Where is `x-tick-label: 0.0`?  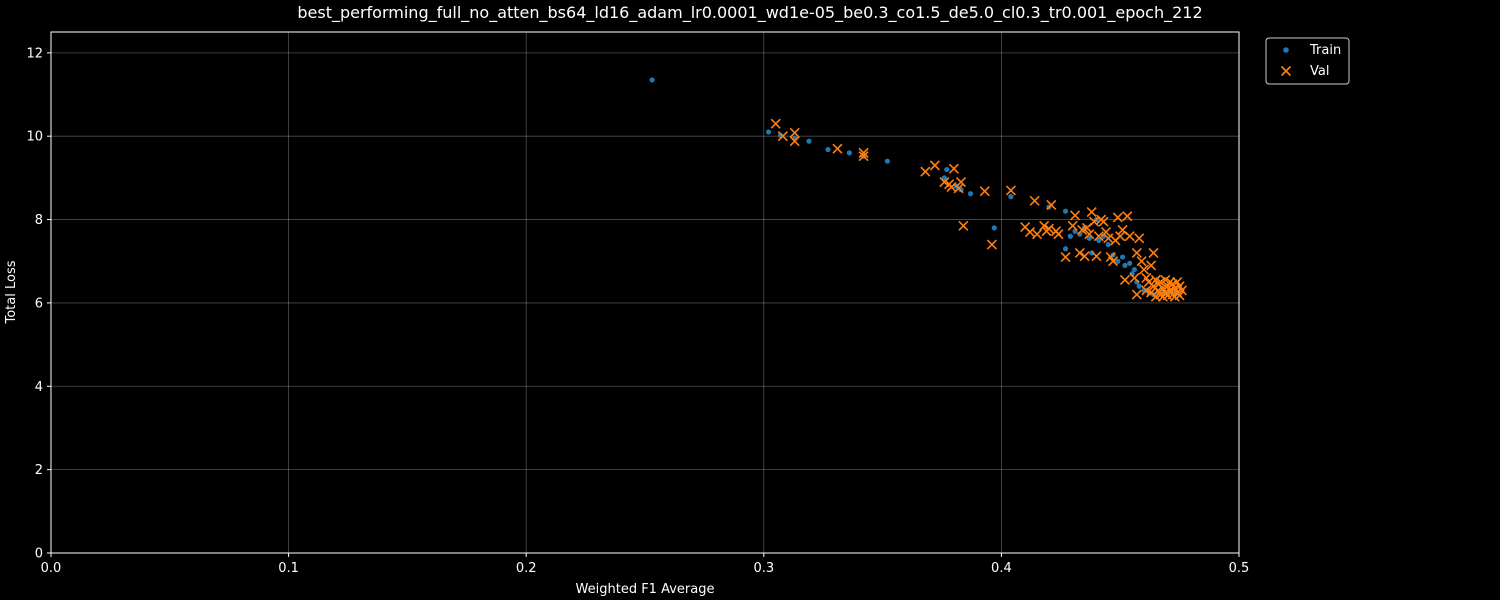
x-tick-label: 0.0 is located at coordinates (51, 568).